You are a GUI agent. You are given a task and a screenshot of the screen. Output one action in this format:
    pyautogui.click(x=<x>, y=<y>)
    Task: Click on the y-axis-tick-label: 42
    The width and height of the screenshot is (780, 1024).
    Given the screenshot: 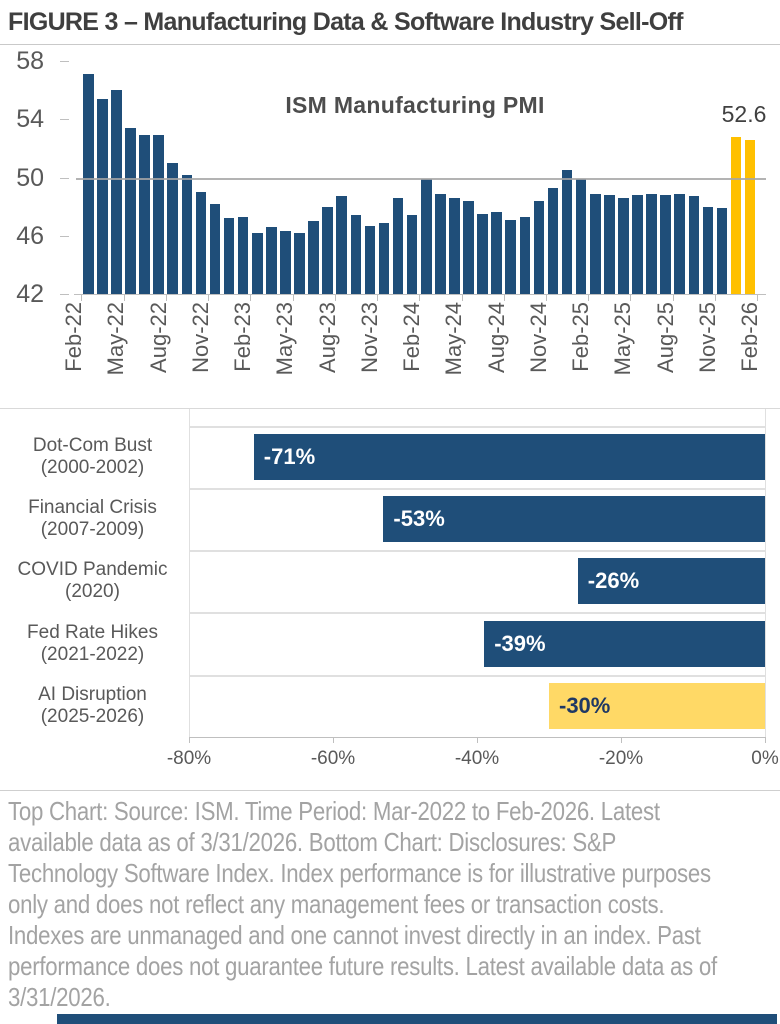 What is the action you would take?
    pyautogui.click(x=30, y=294)
    